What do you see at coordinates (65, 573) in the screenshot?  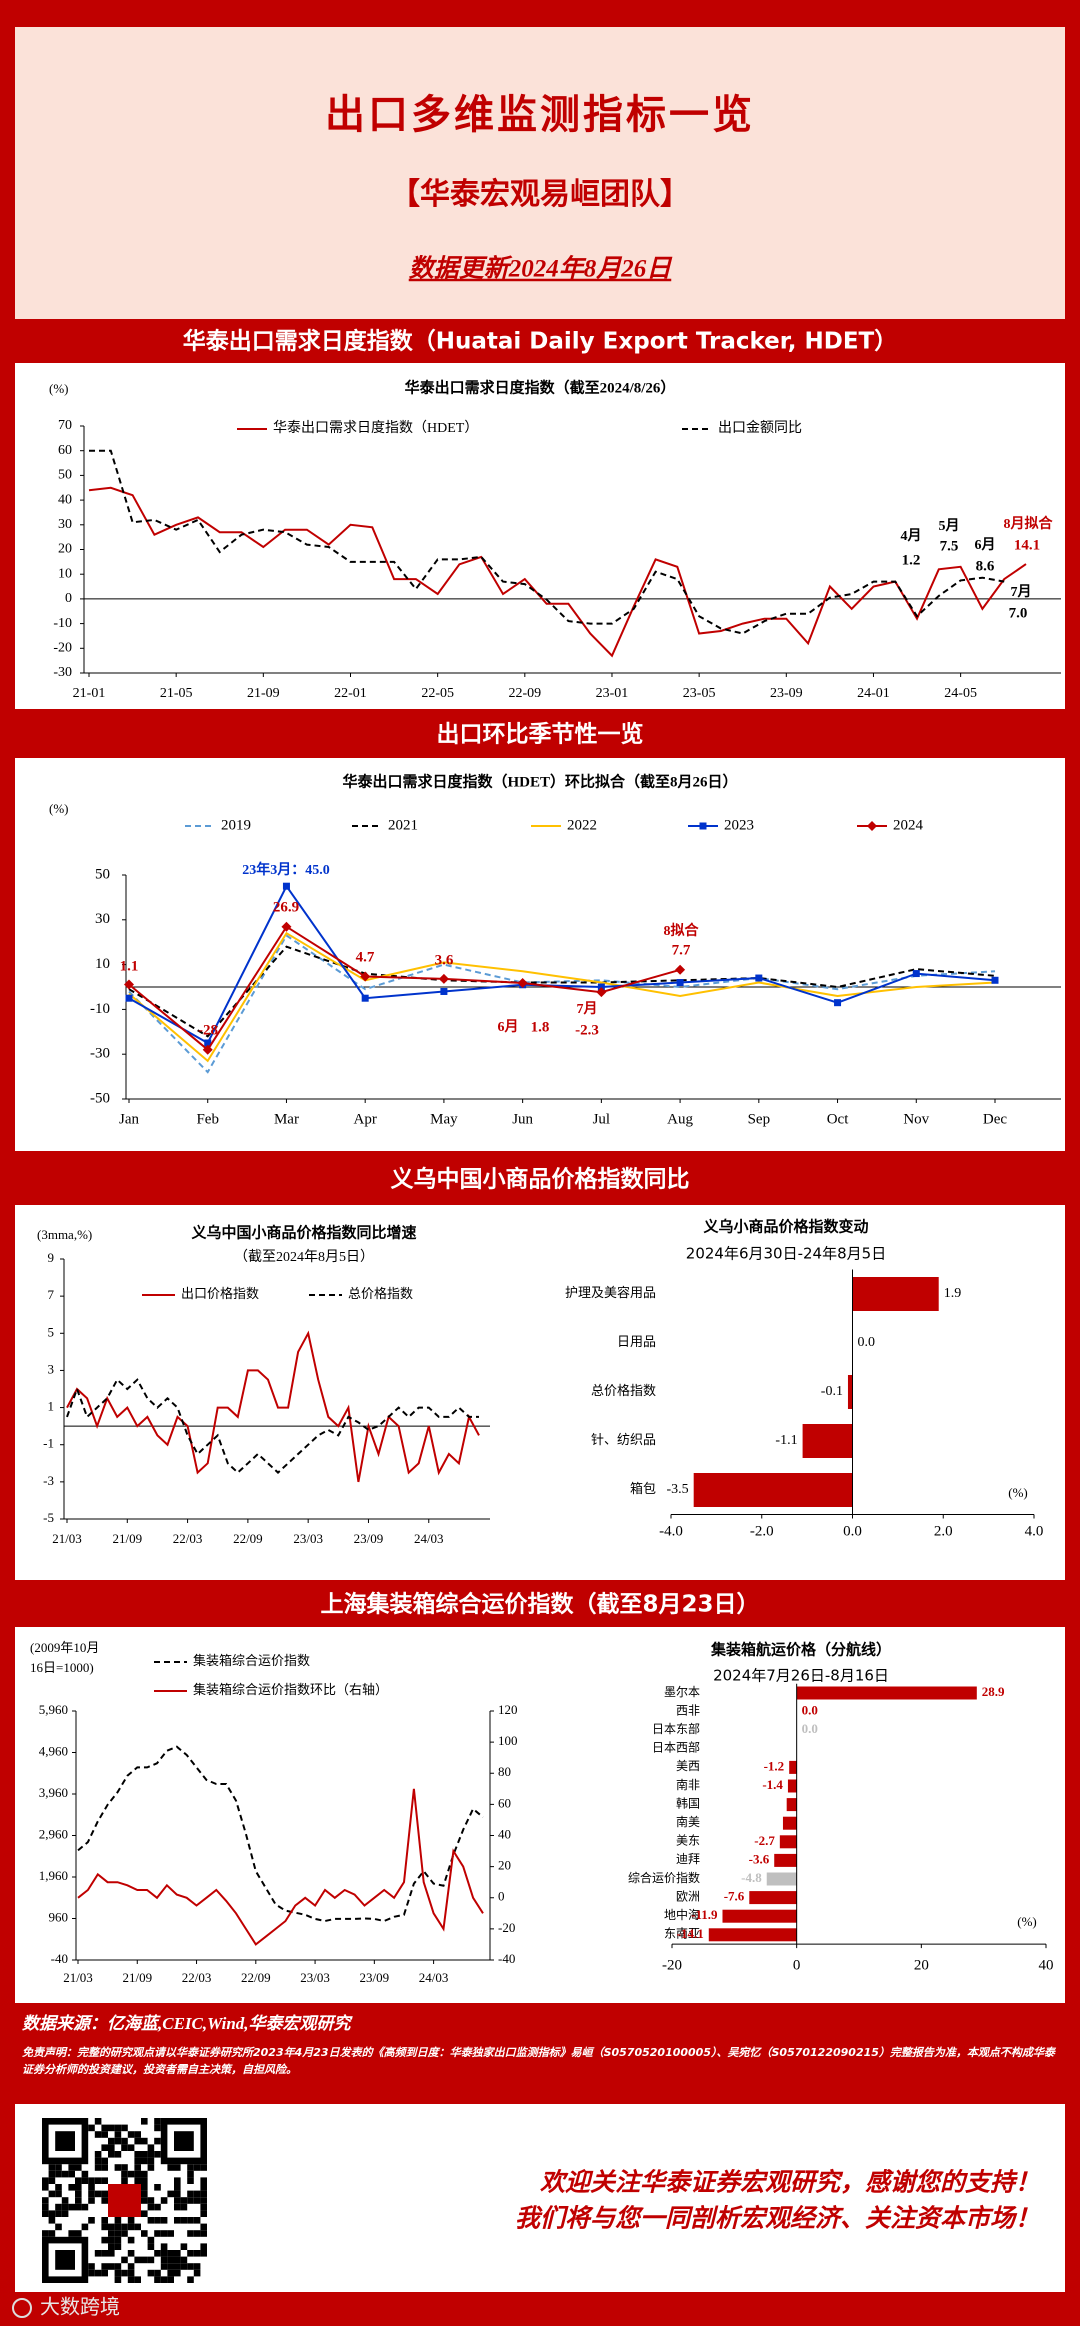 I see `y-tick-label: 10` at bounding box center [65, 573].